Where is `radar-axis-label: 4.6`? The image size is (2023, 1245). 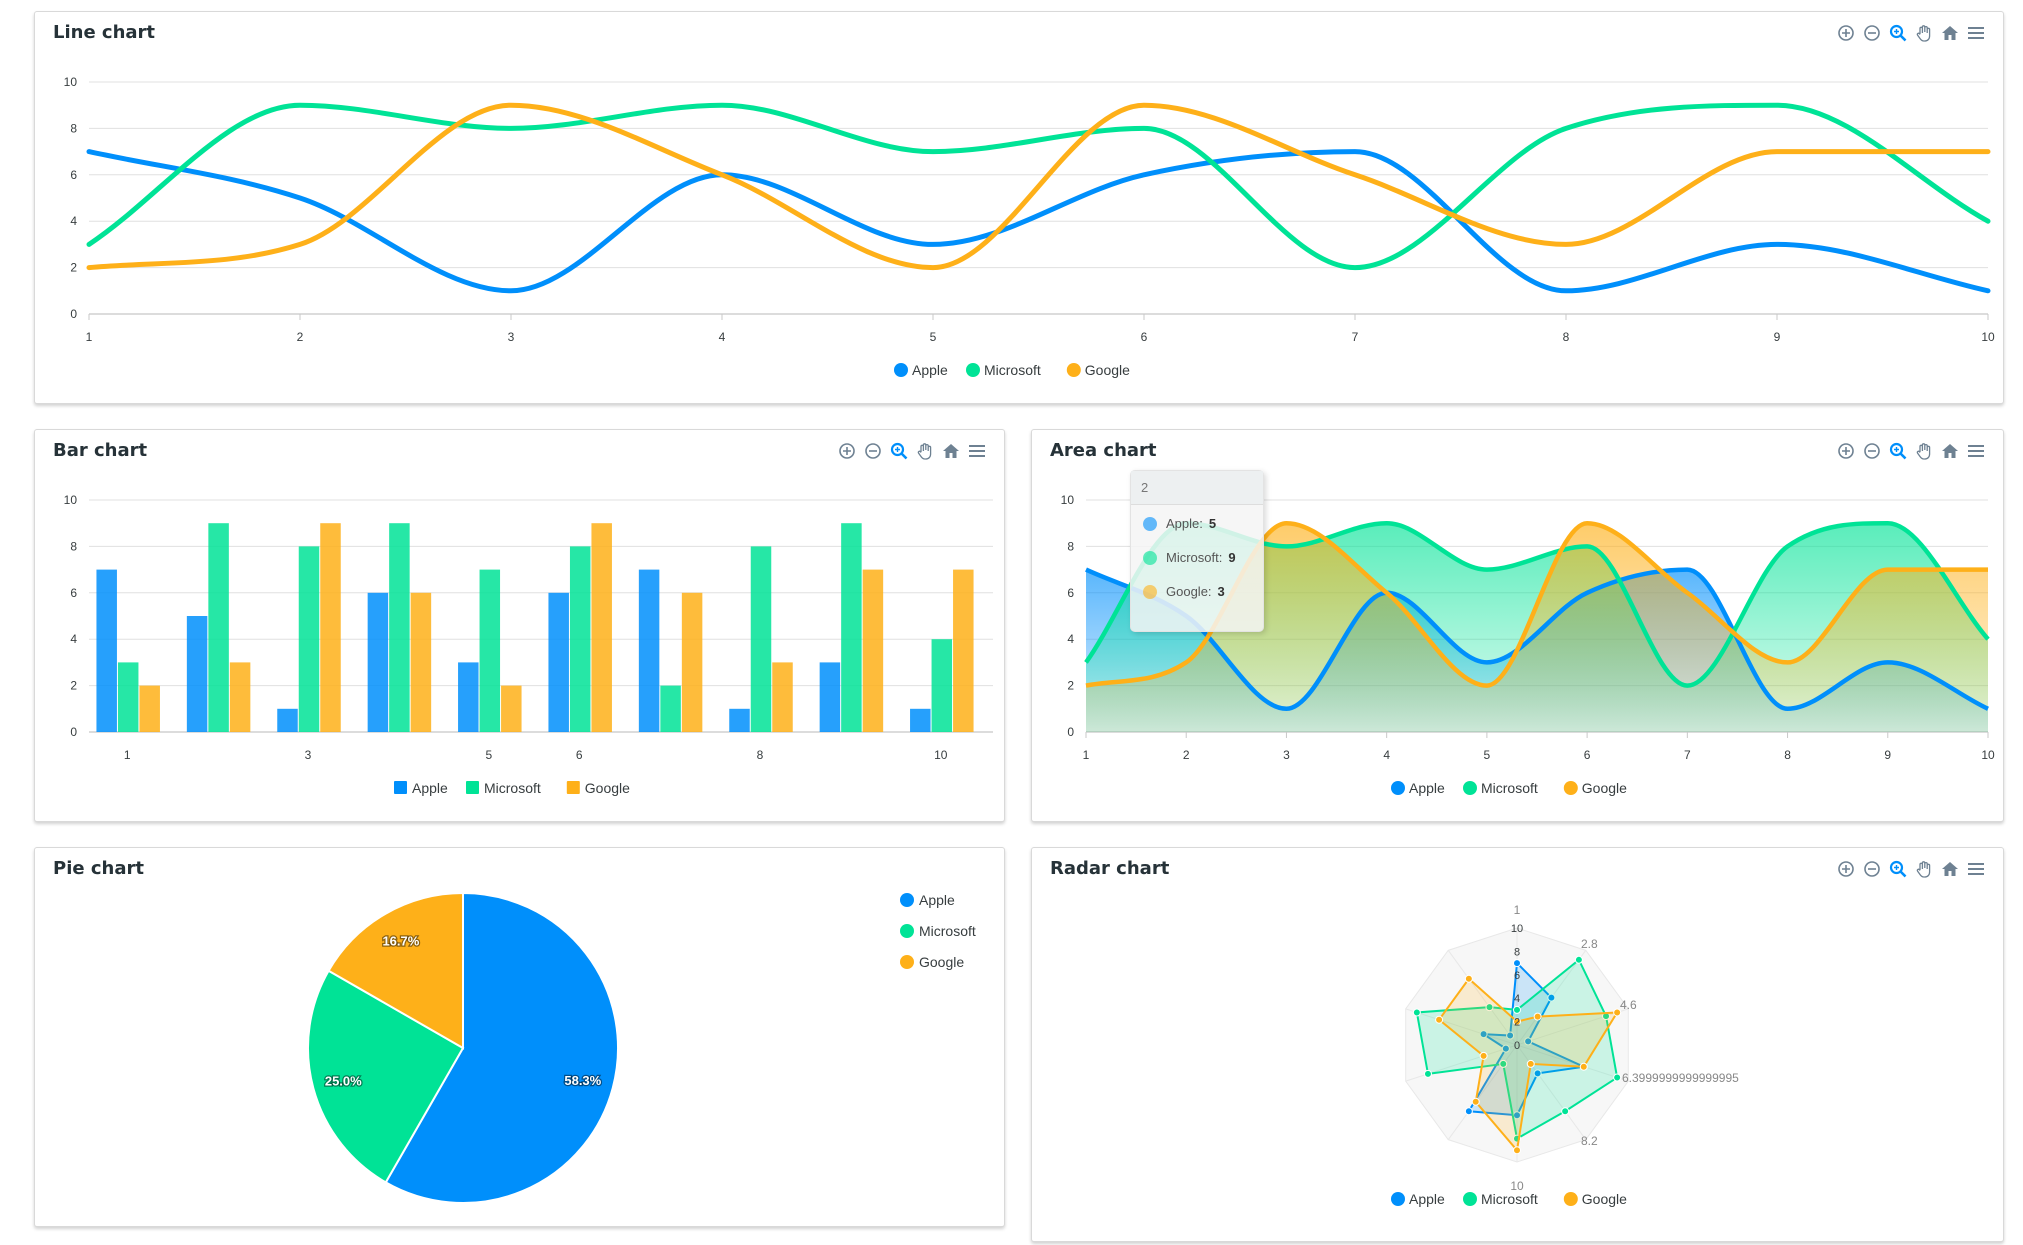
radar-axis-label: 4.6 is located at coordinates (1628, 1005).